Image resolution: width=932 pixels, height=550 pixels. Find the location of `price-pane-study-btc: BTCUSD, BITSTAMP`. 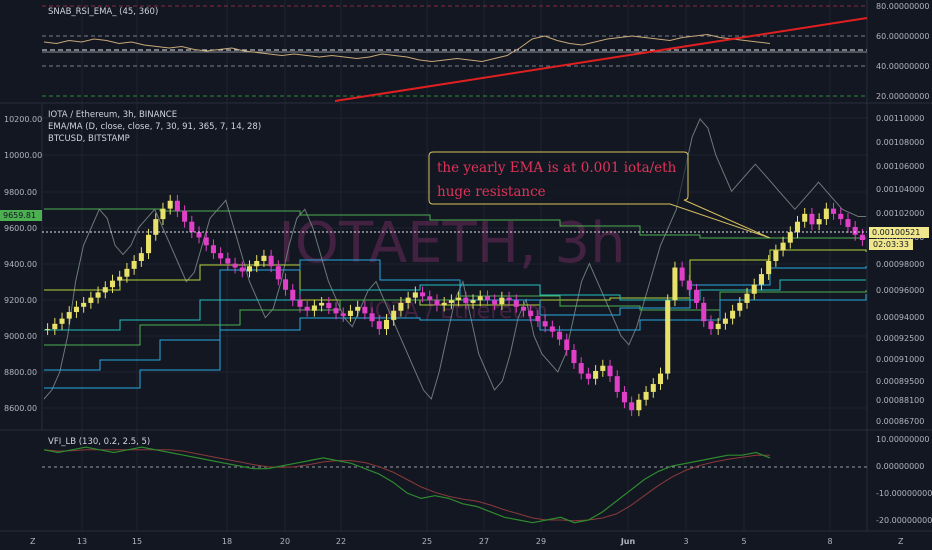

price-pane-study-btc: BTCUSD, BITSTAMP is located at coordinates (89, 139).